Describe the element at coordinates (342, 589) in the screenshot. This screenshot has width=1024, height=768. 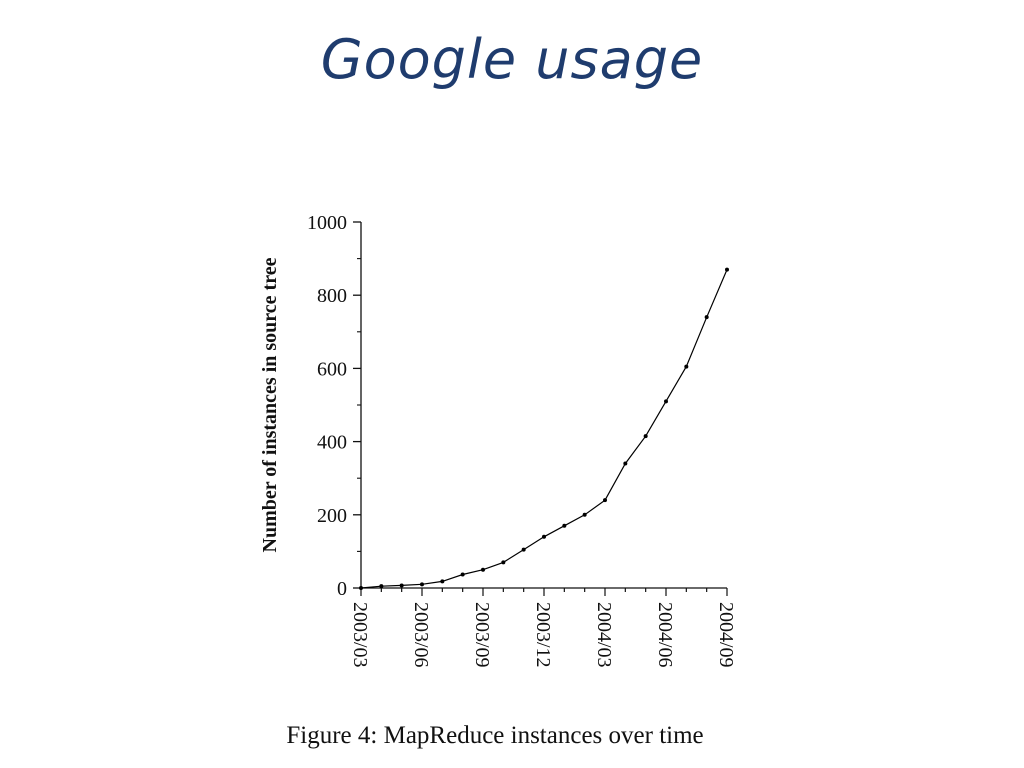
I see `y-tick-label: 0` at that location.